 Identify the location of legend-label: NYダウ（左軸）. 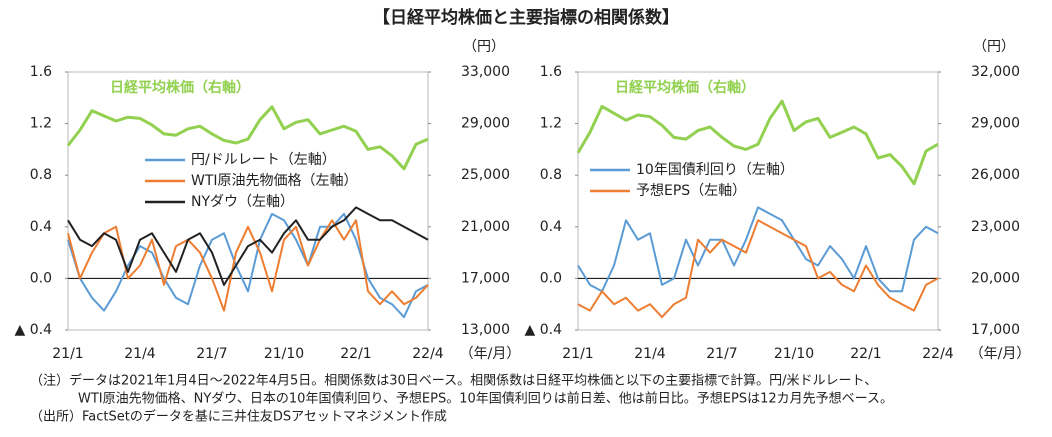
(242, 202).